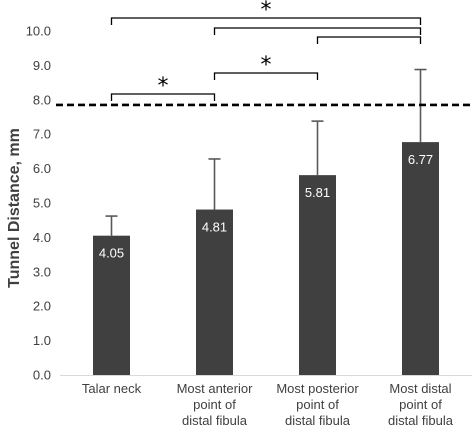  I want to click on y-tick-label: 1.0, so click(42, 340).